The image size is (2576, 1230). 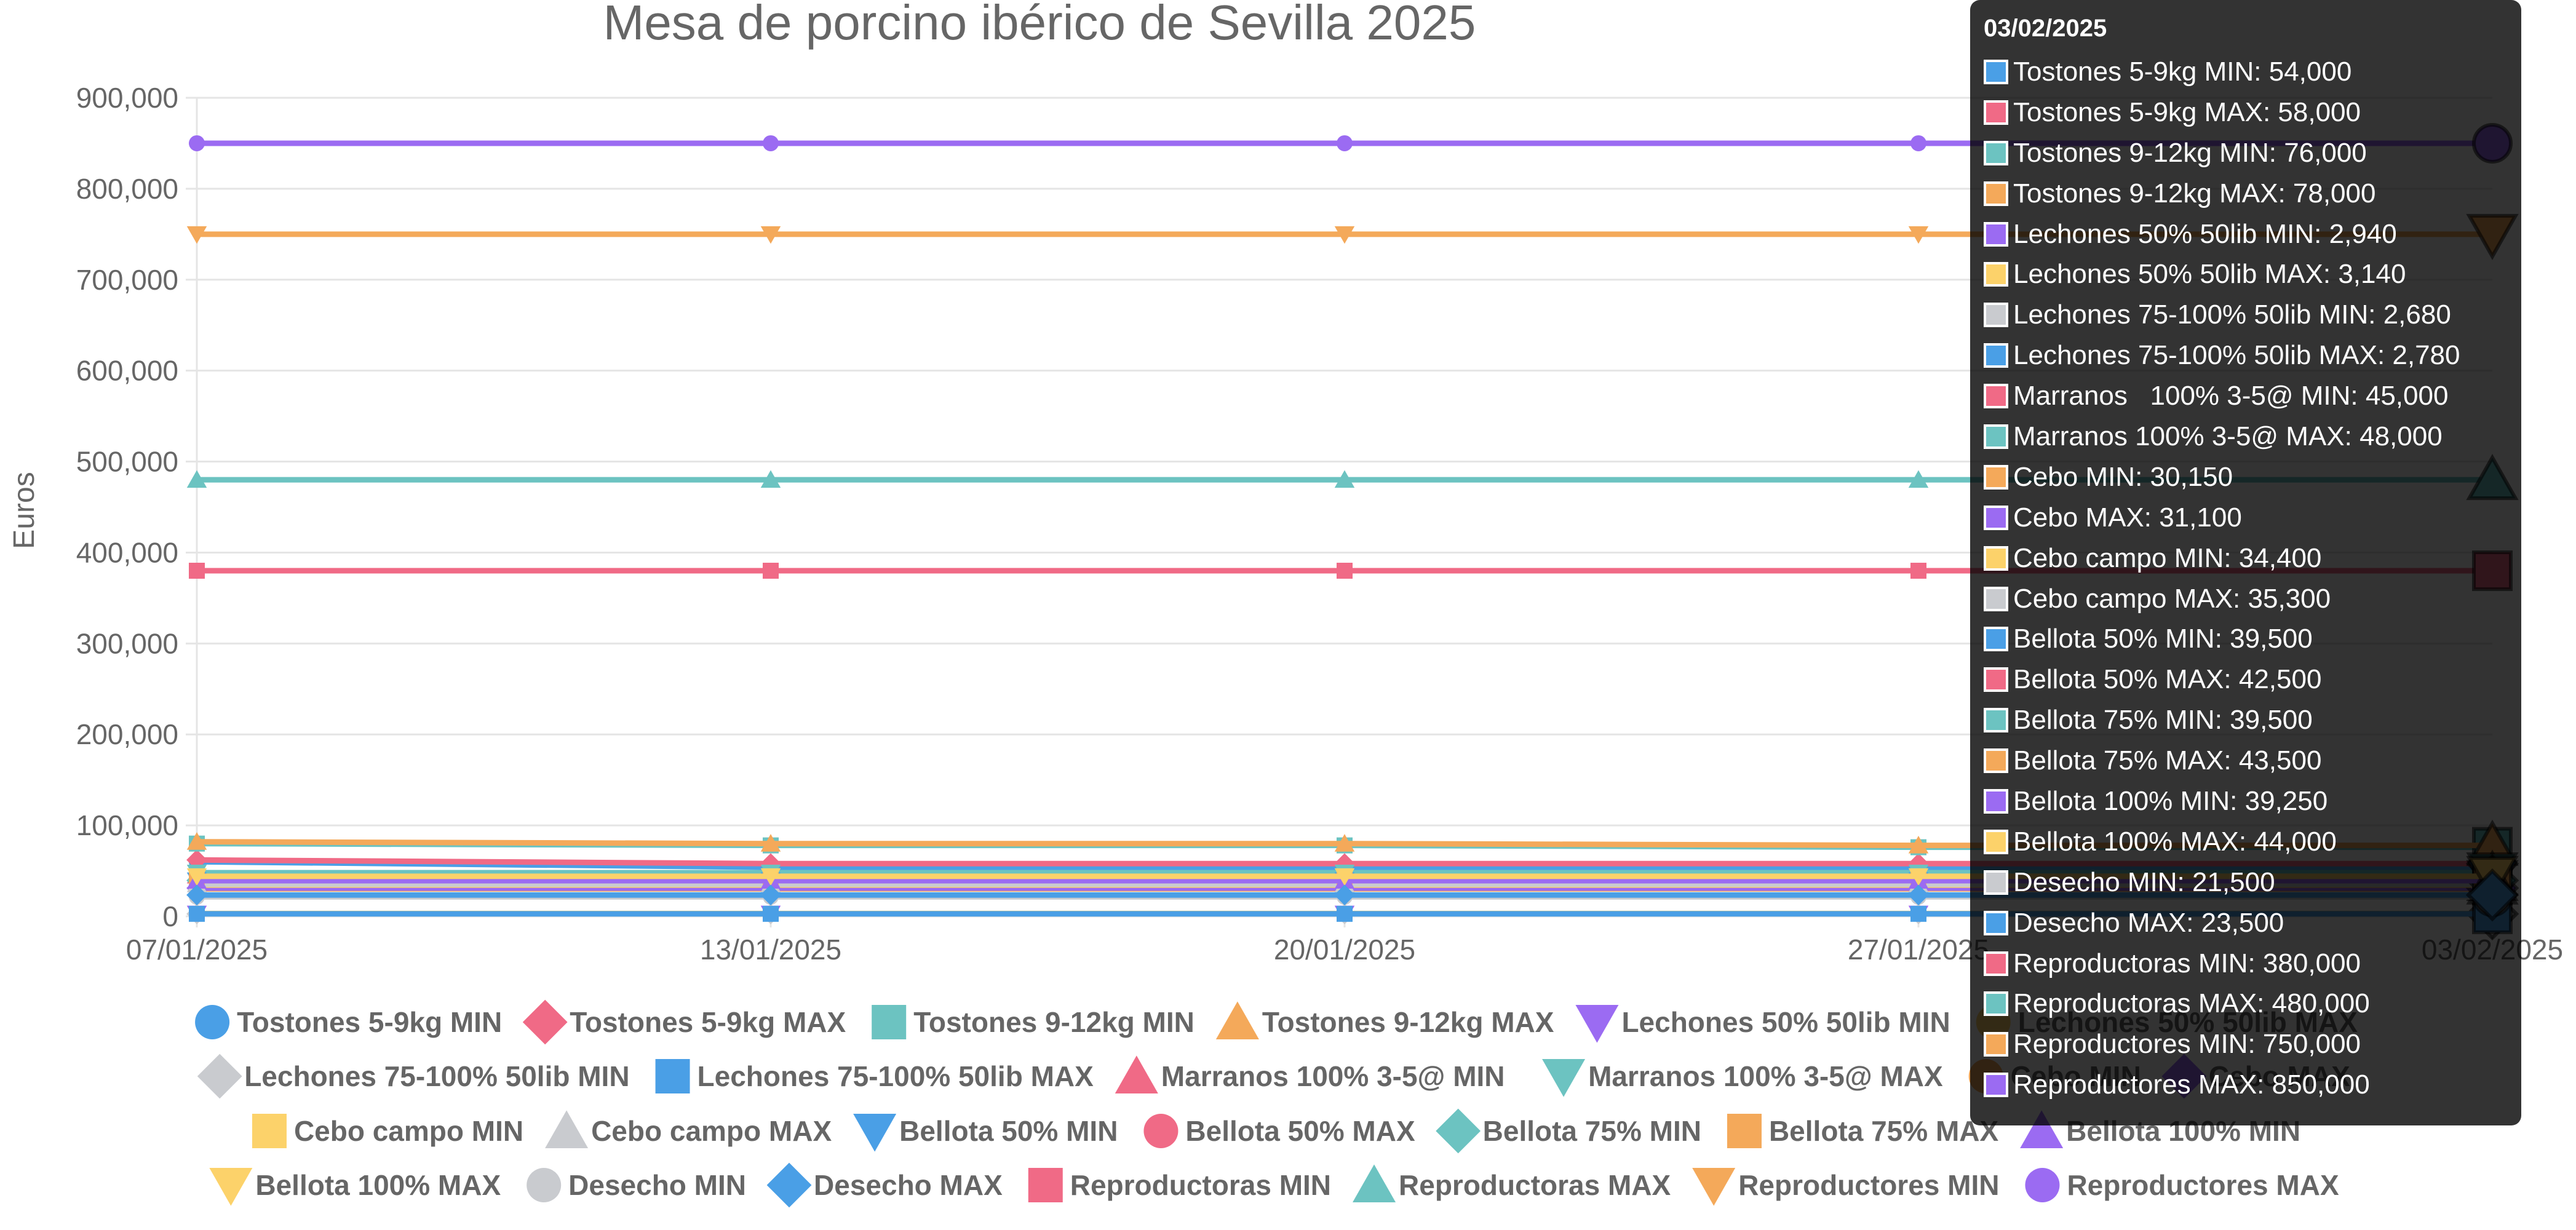 I want to click on legend-label: Reproductores MAX, so click(x=2203, y=1185).